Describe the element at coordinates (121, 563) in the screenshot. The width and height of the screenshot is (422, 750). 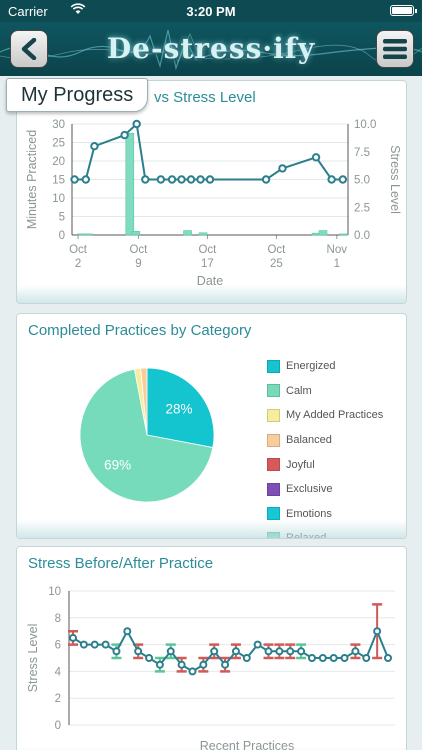
I see `stress-chart-title: Stress Before/After Practice` at that location.